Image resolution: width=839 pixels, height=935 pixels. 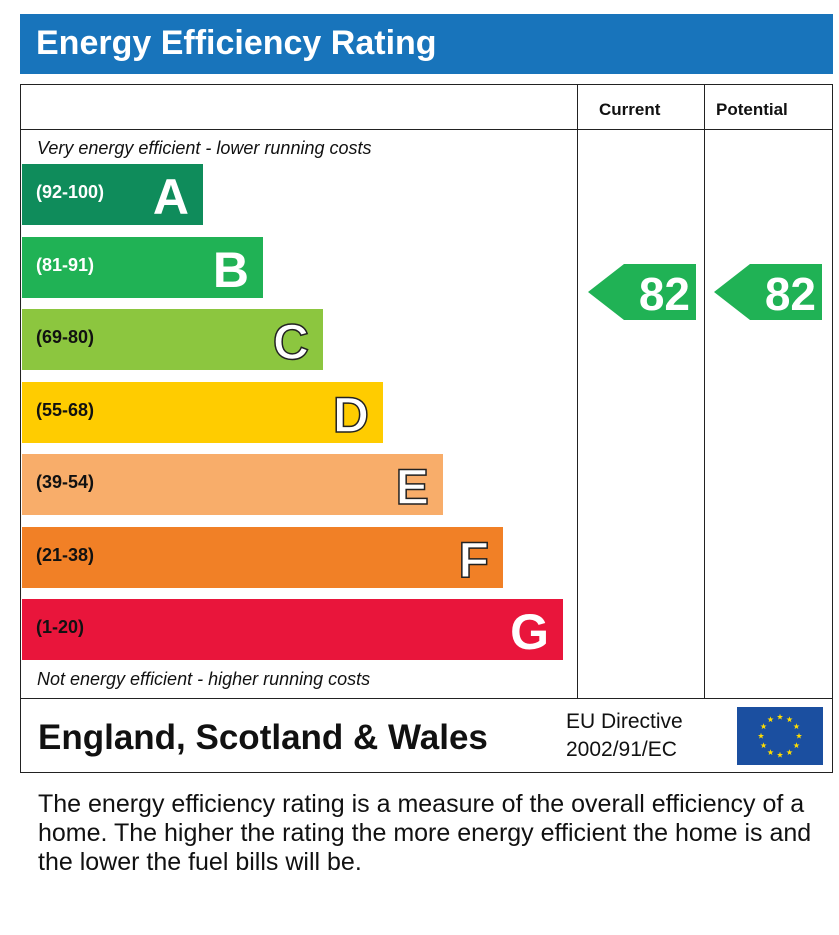 I want to click on eu-flag-icon, so click(x=780, y=736).